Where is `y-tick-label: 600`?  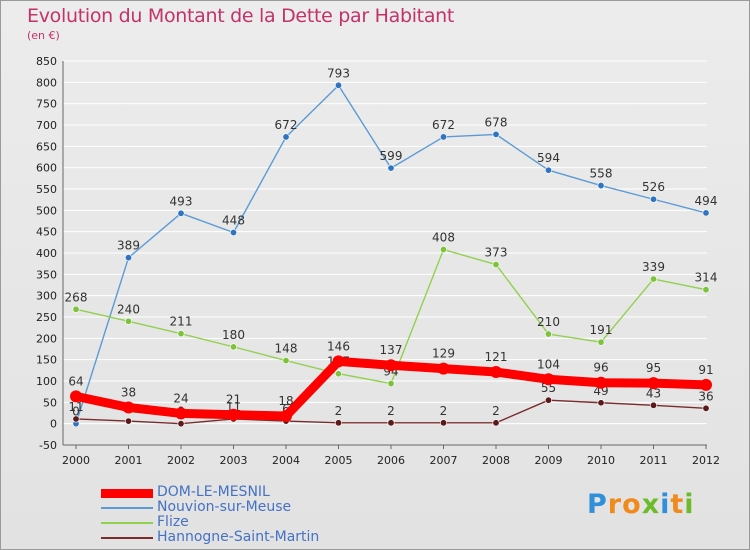 y-tick-label: 600 is located at coordinates (46, 168).